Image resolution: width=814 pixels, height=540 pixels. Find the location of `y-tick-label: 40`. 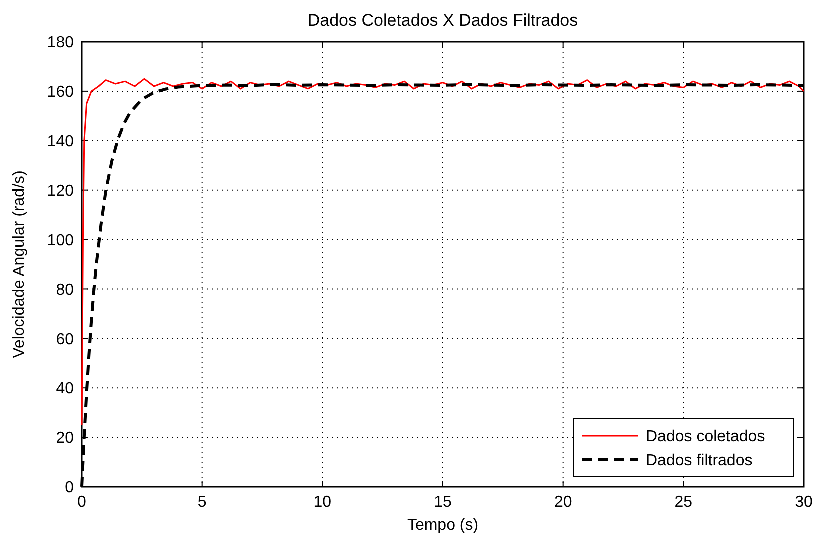

y-tick-label: 40 is located at coordinates (65, 389).